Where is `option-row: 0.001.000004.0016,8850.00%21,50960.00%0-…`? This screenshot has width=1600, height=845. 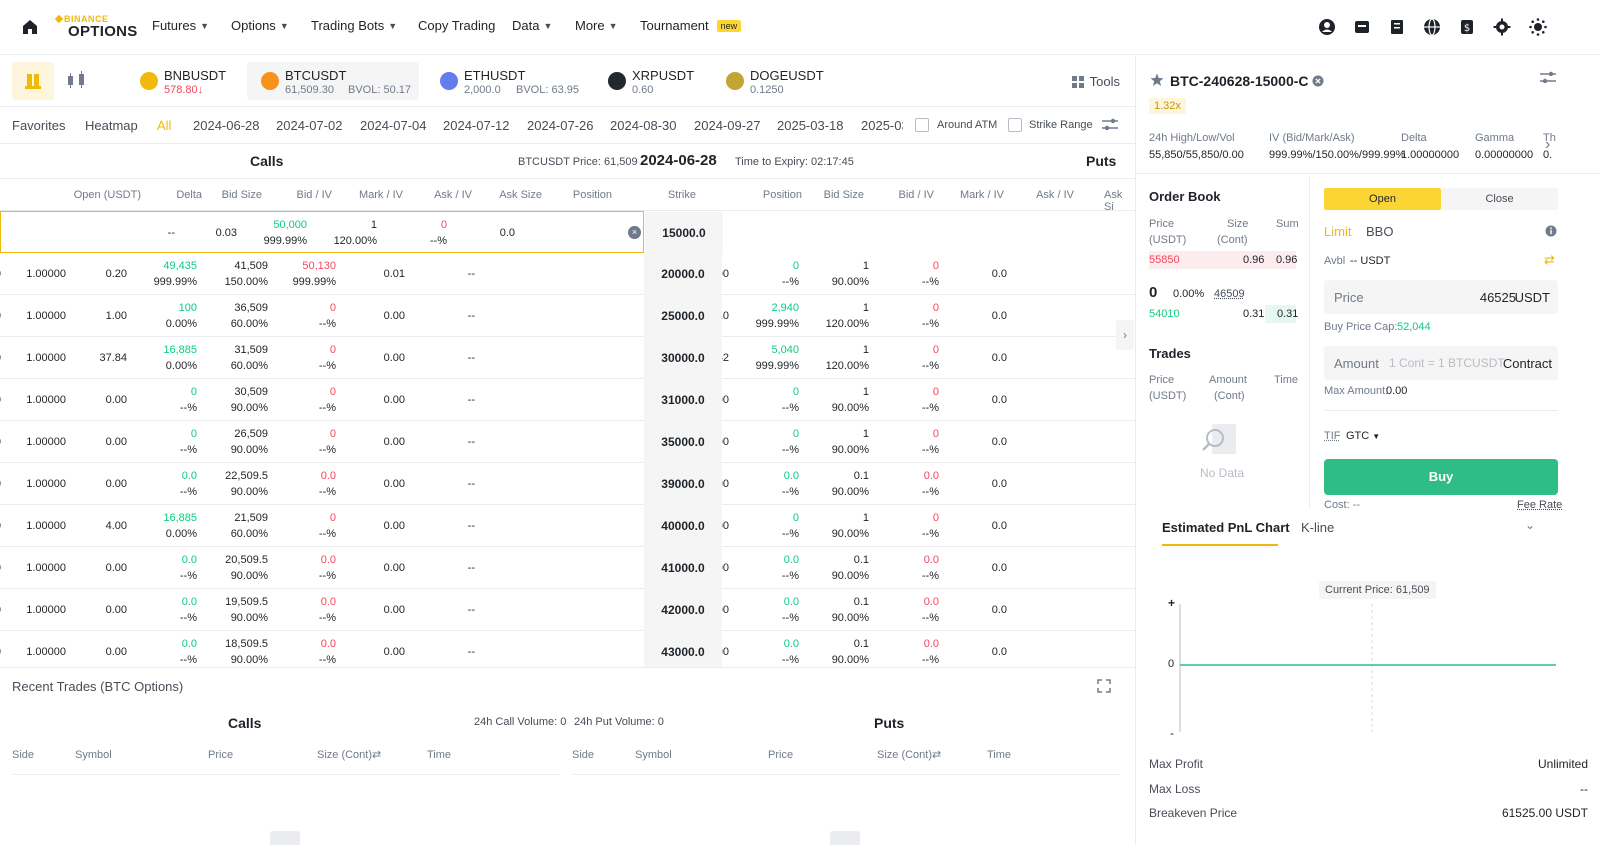 option-row: 0.001.000004.0016,8850.00%21,50960.00%0-… is located at coordinates (567, 526).